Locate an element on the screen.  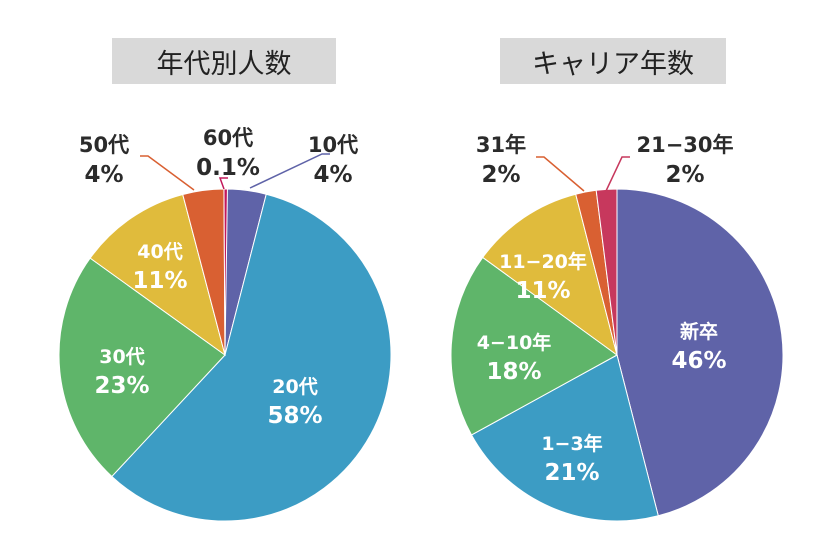
pie-1-label-3: 11−20年 is located at coordinates (543, 261).